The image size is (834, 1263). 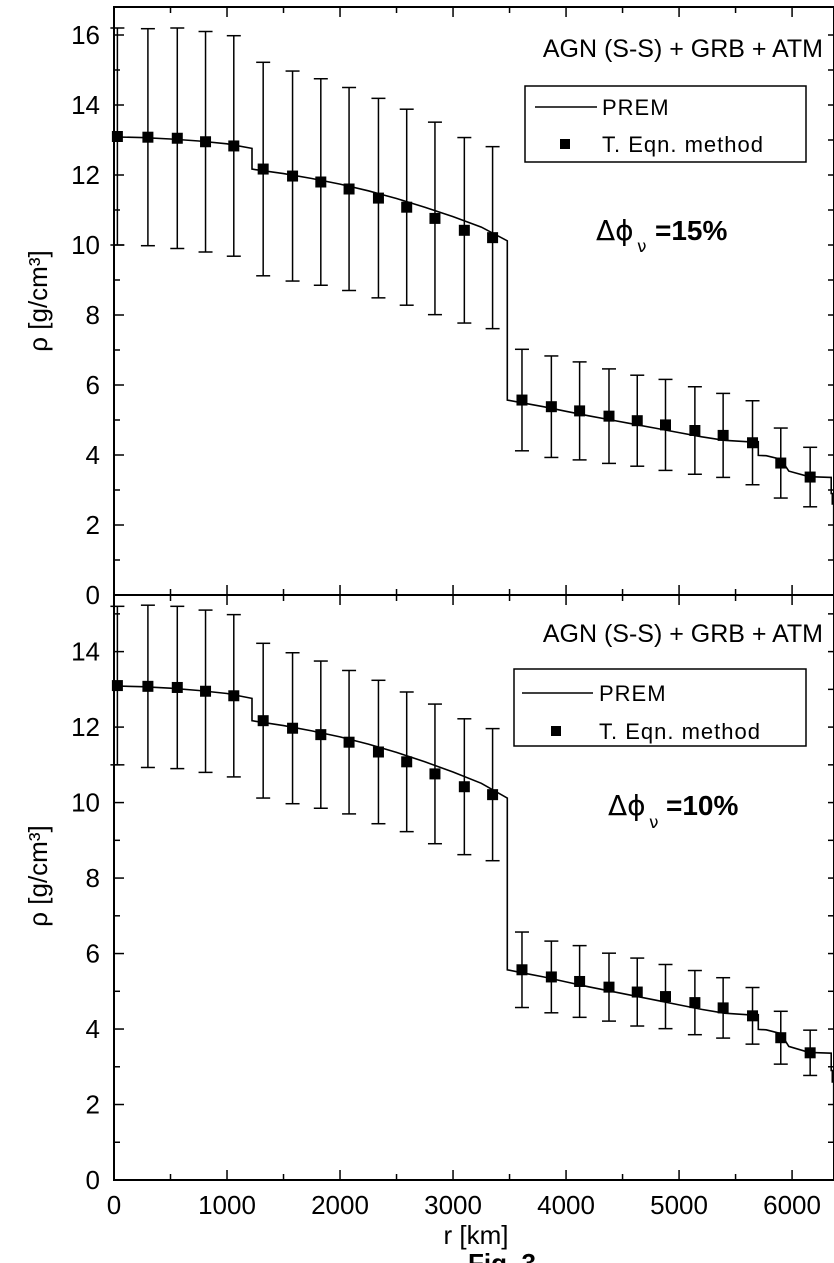 I want to click on x-tick-label: 4000, so click(x=566, y=1205).